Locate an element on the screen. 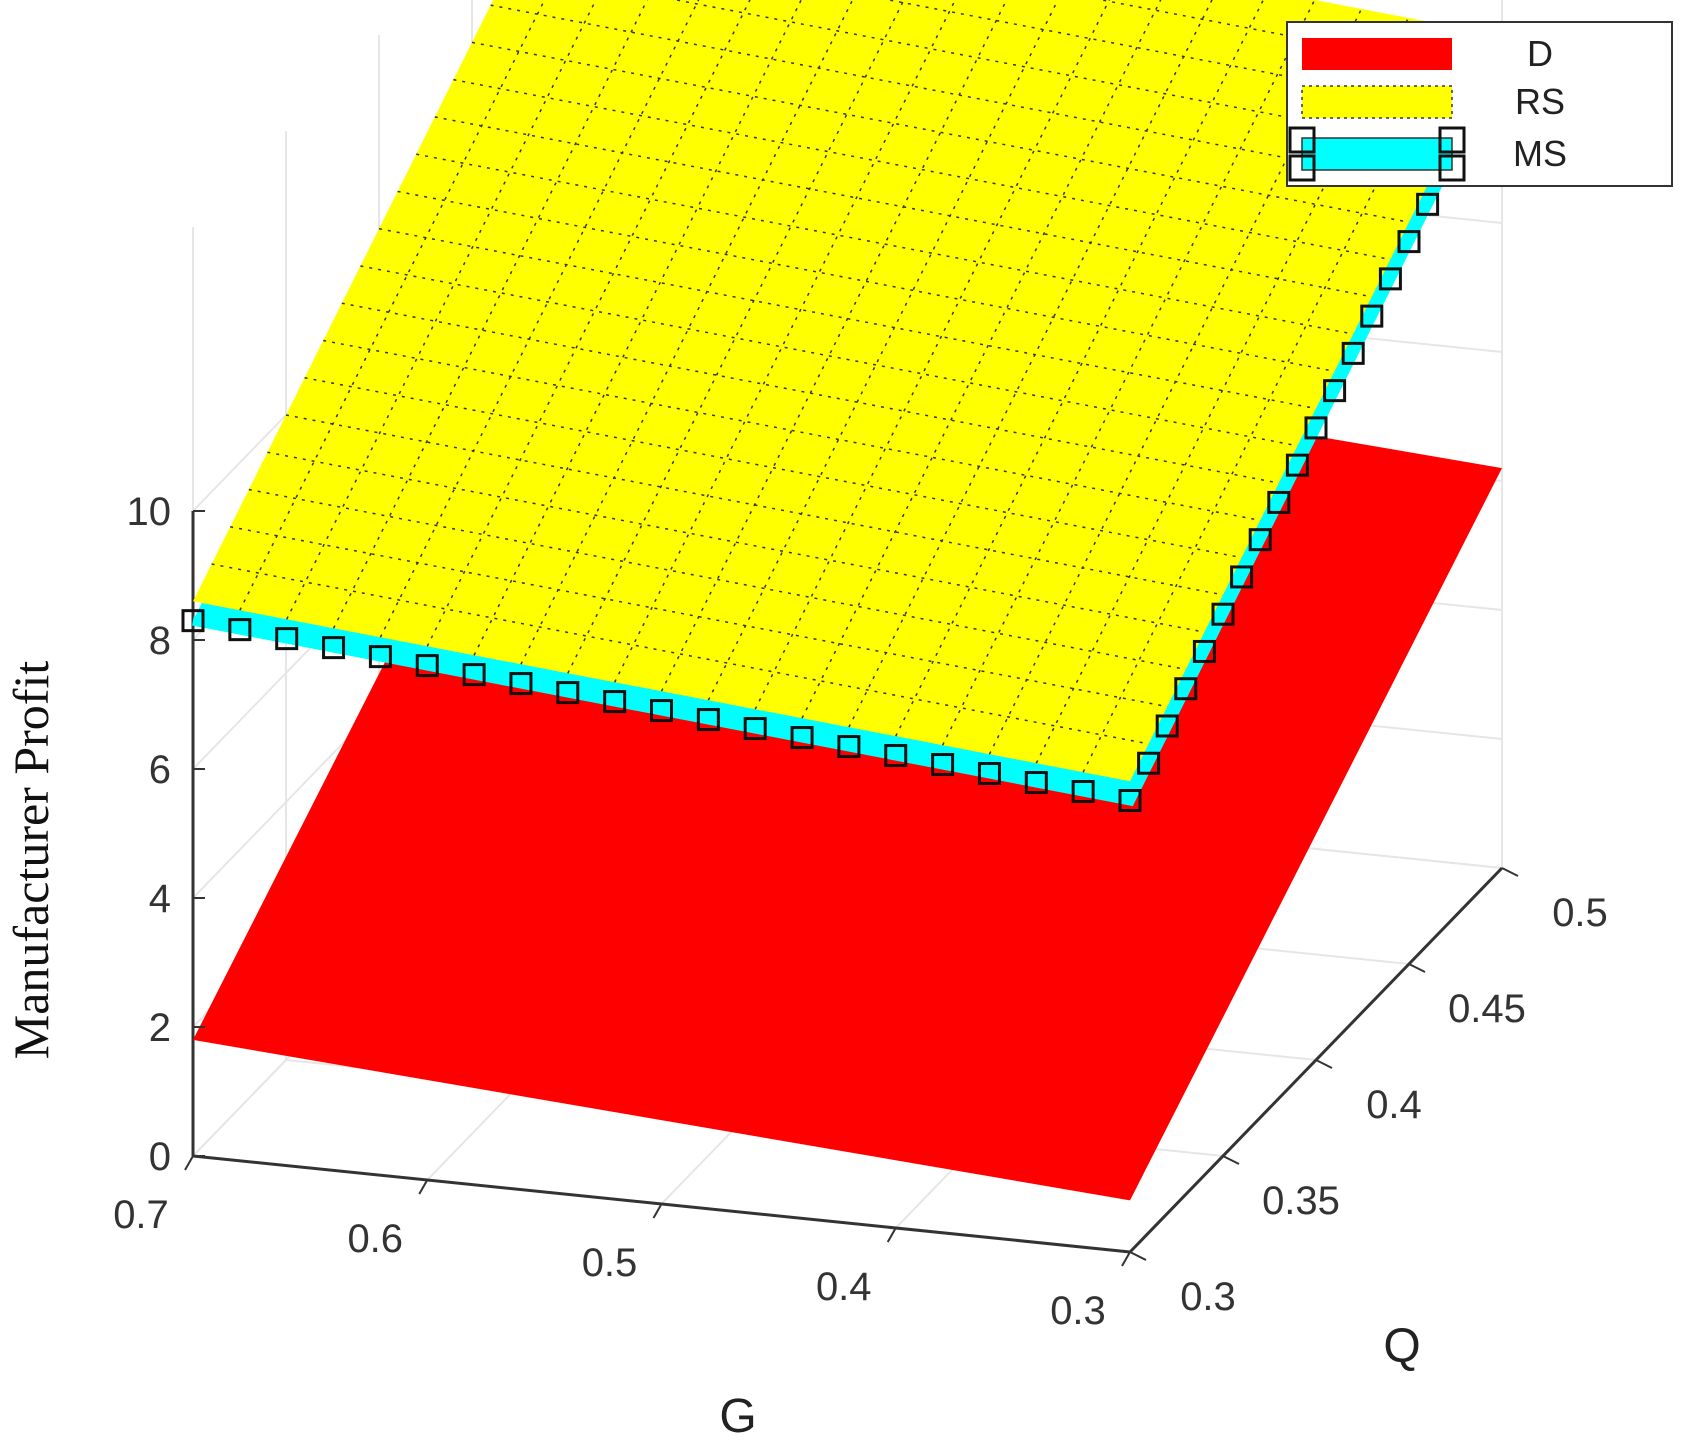 This screenshot has height=1440, width=1684. z-tick-label: 10 is located at coordinates (149, 512).